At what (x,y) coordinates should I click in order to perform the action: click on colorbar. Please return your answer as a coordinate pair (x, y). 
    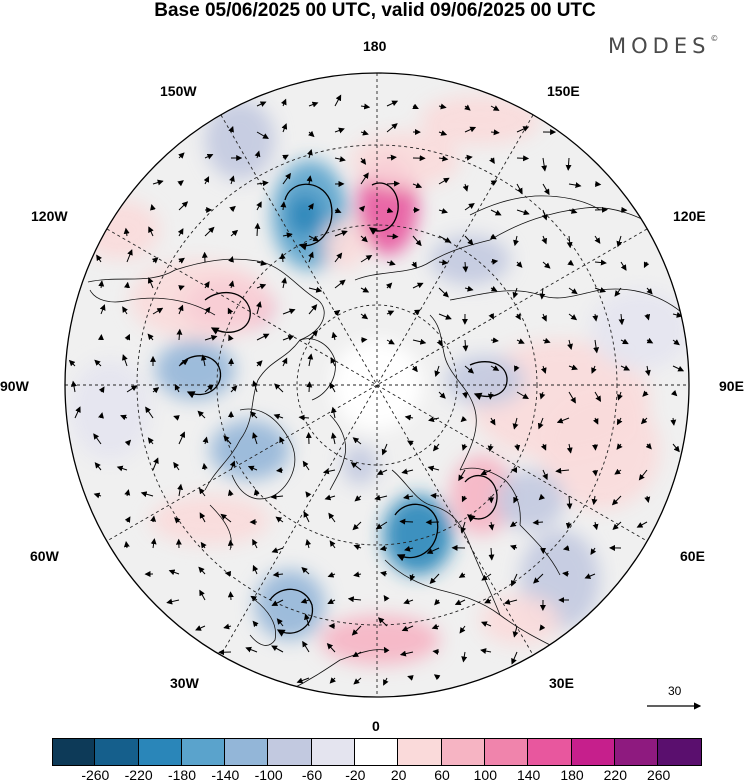
    Looking at the image, I should click on (377, 752).